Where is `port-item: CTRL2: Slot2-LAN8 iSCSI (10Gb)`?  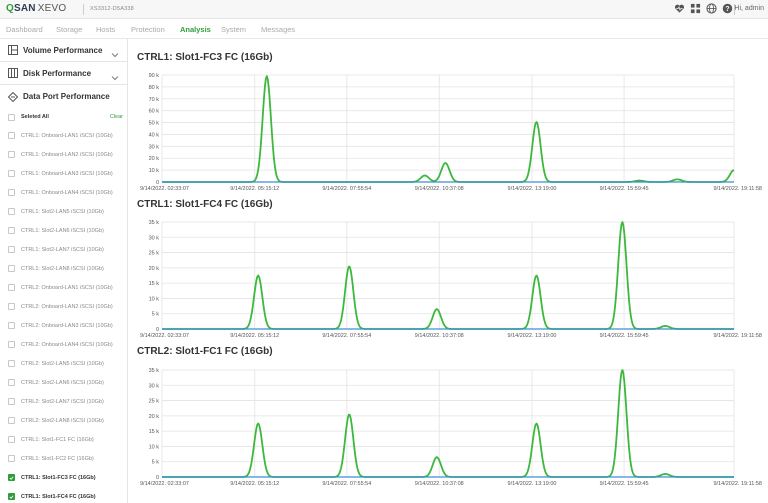
port-item: CTRL2: Slot2-LAN8 iSCSI (10Gb) is located at coordinates (63, 420).